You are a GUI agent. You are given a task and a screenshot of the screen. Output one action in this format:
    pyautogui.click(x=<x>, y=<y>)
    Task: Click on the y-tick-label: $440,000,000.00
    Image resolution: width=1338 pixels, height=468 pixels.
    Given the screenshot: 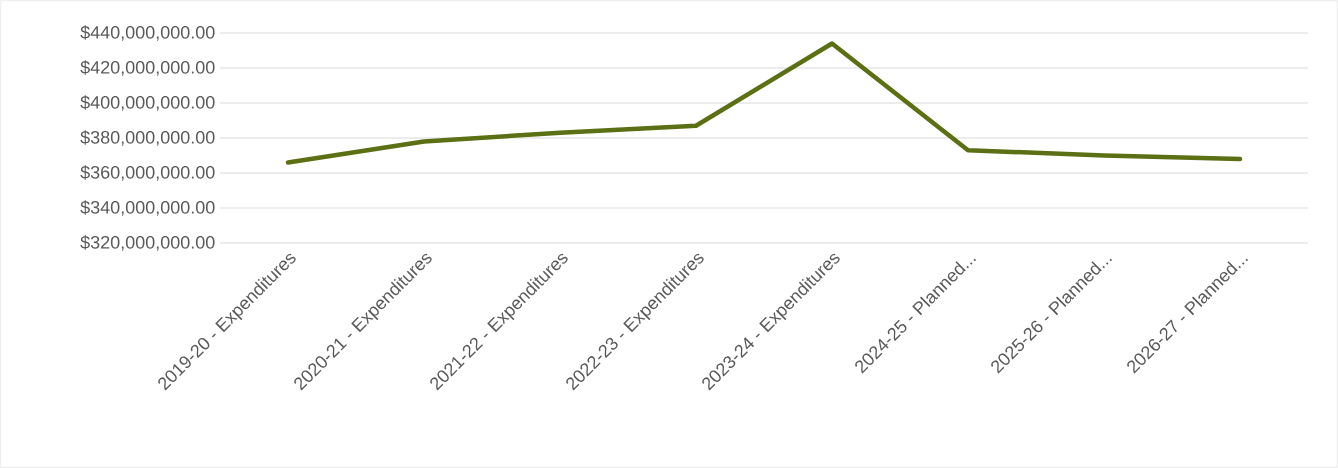 What is the action you would take?
    pyautogui.click(x=147, y=33)
    